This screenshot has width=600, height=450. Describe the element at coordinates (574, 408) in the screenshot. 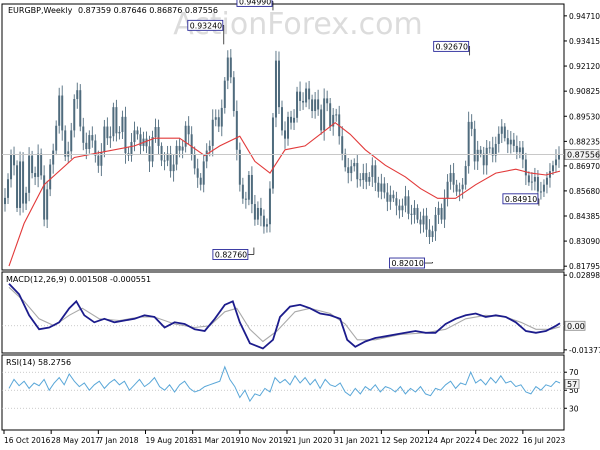

I see `rsi-axis-tick-label: 30` at that location.